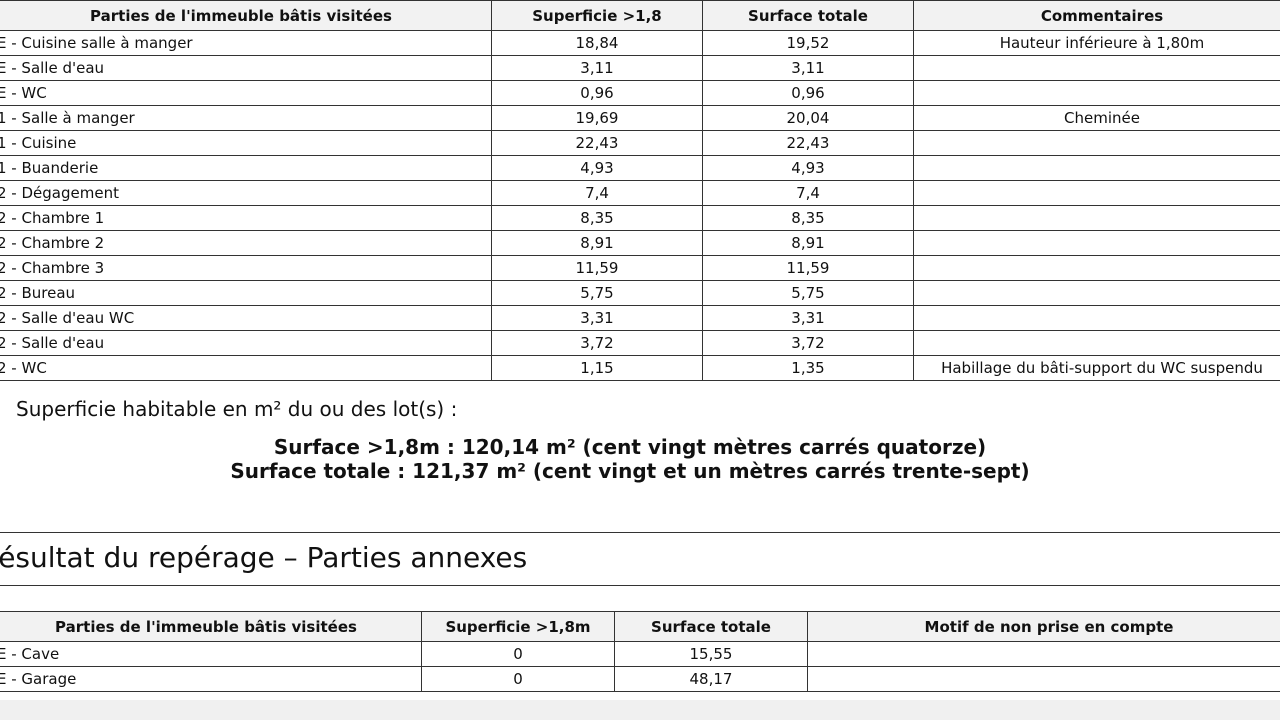  What do you see at coordinates (597, 118) in the screenshot?
I see `cell: 19,69` at bounding box center [597, 118].